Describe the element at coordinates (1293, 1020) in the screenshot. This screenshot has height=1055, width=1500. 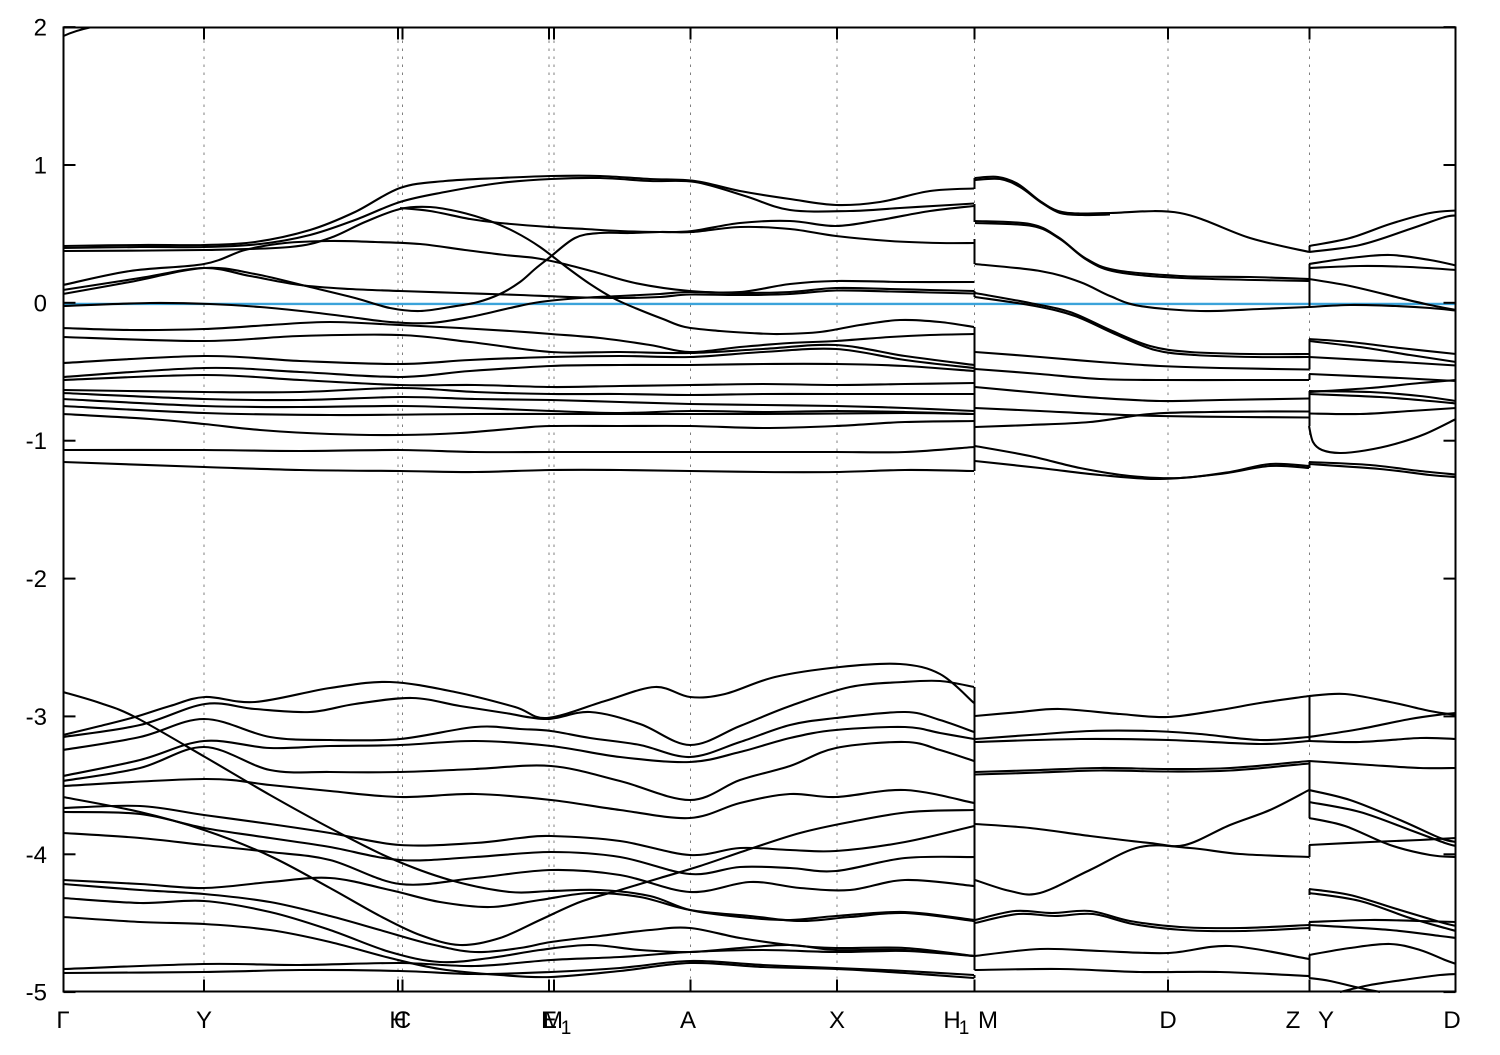
I see `svg-text: Z` at that location.